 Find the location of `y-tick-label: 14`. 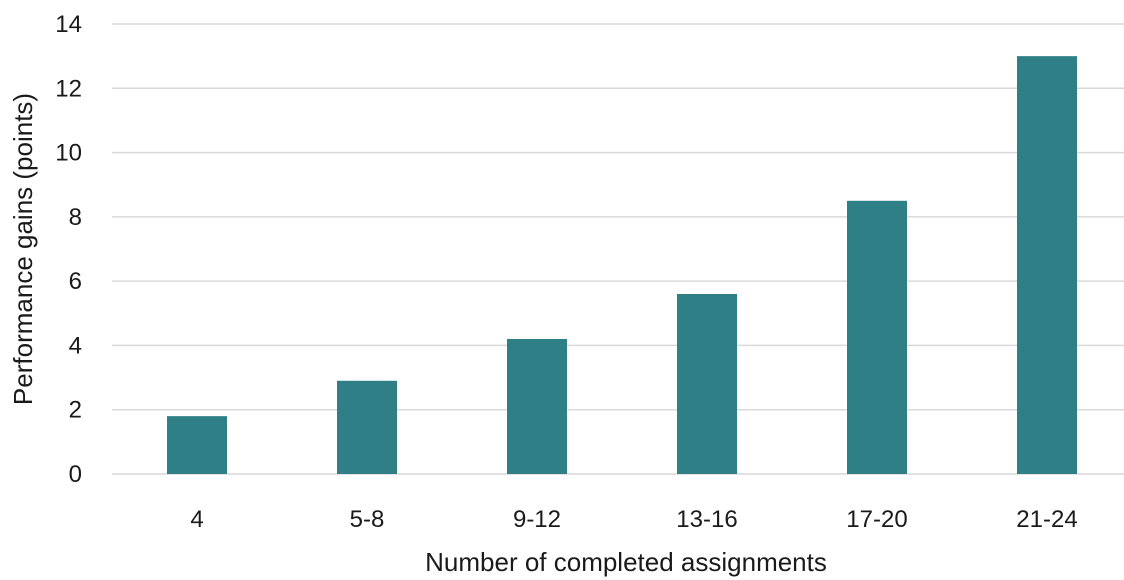

y-tick-label: 14 is located at coordinates (68, 24).